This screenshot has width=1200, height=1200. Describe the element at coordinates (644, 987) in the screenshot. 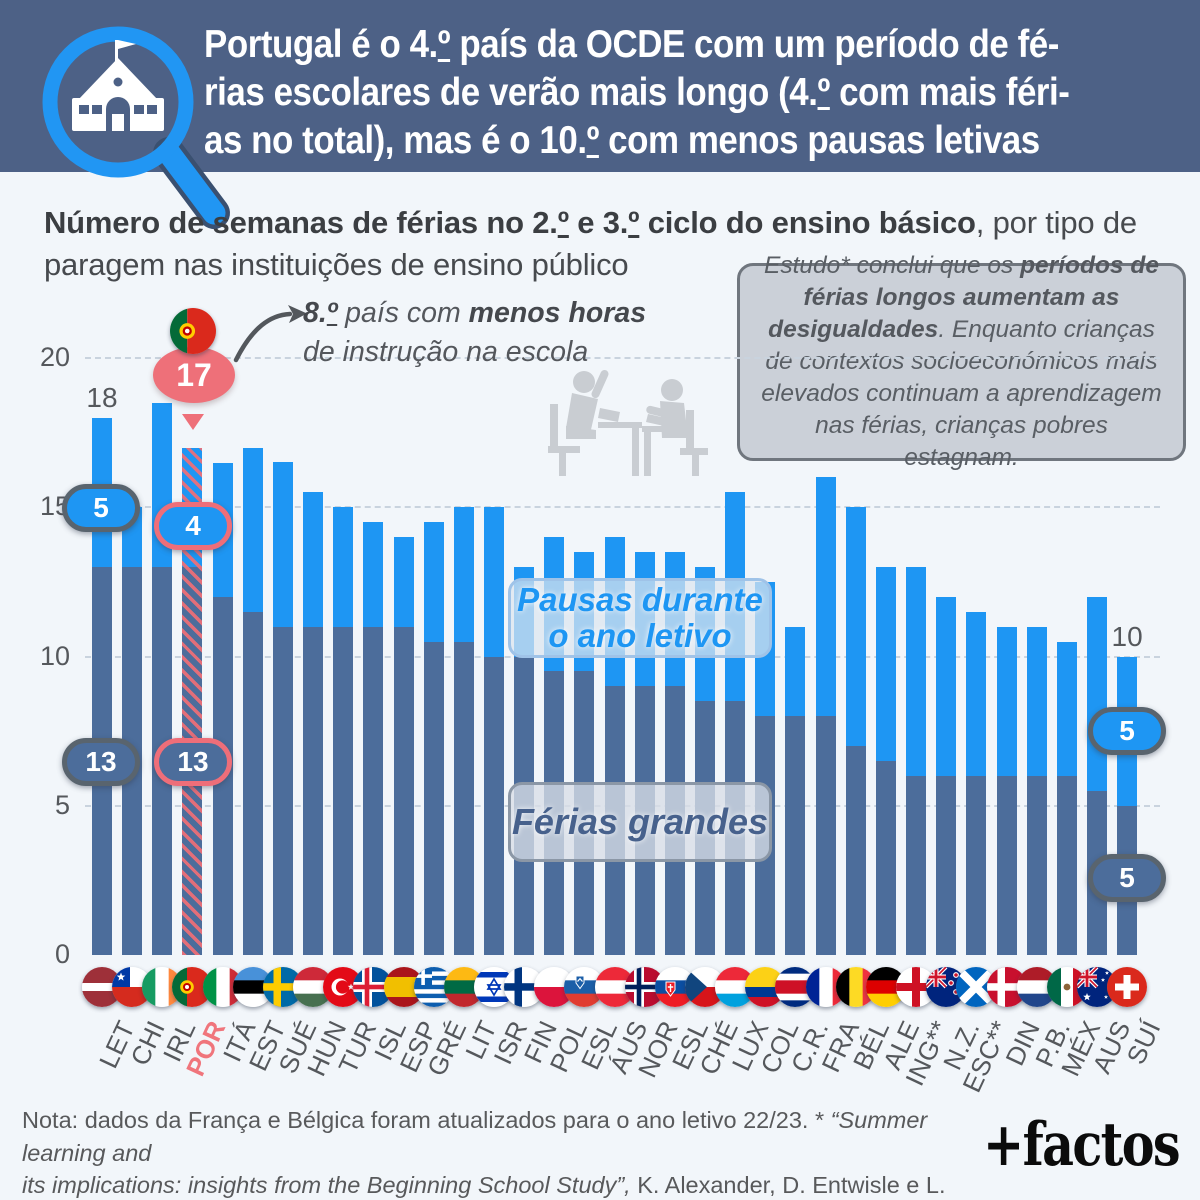

I see `flag-icon-NOR` at that location.